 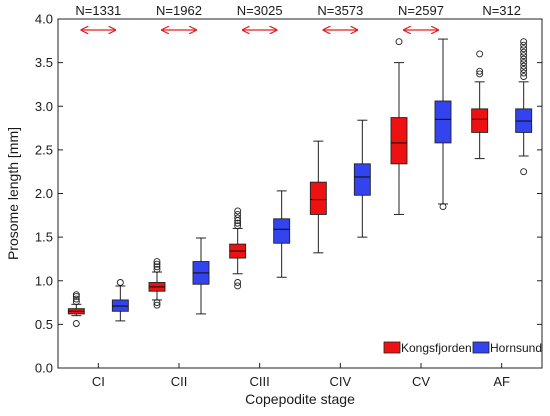 What do you see at coordinates (421, 381) in the screenshot?
I see `x-tick-label: CV` at bounding box center [421, 381].